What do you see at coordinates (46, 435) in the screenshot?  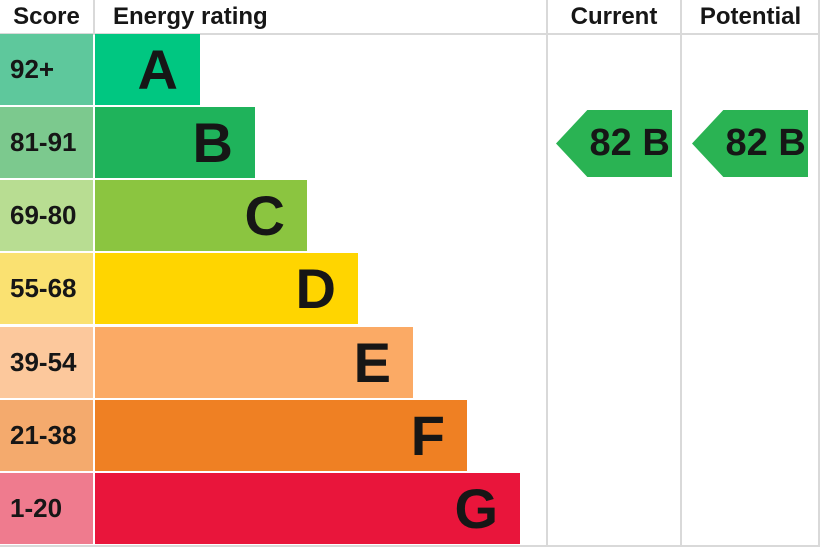 I see `score-range-f: 21-38` at bounding box center [46, 435].